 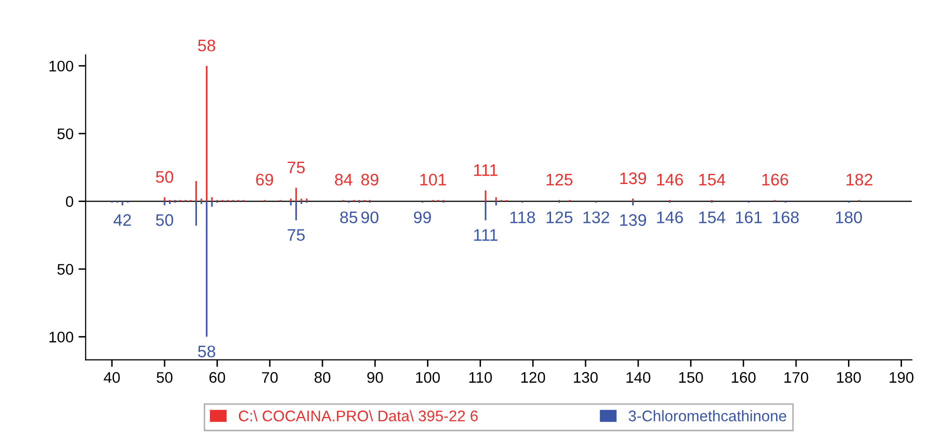 I want to click on annotation: 180, so click(x=849, y=217).